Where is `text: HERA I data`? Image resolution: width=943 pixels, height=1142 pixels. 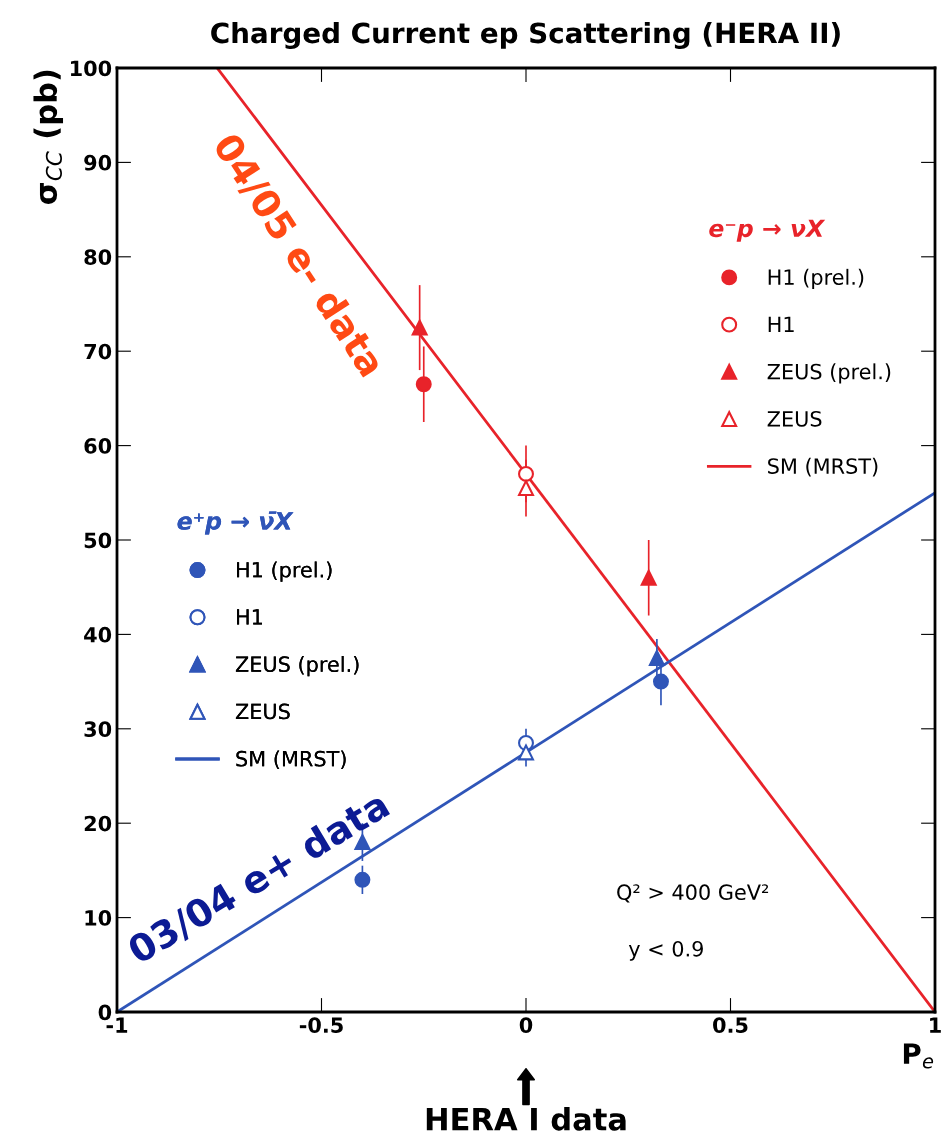 text: HERA I data is located at coordinates (526, 1119).